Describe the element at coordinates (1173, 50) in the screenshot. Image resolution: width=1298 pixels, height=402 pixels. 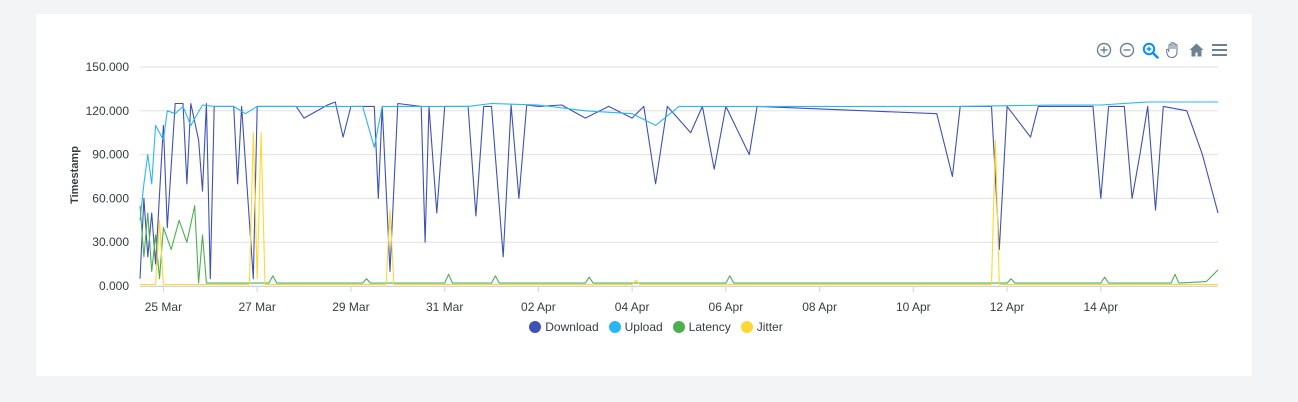
I see `pan-hand-icon` at that location.